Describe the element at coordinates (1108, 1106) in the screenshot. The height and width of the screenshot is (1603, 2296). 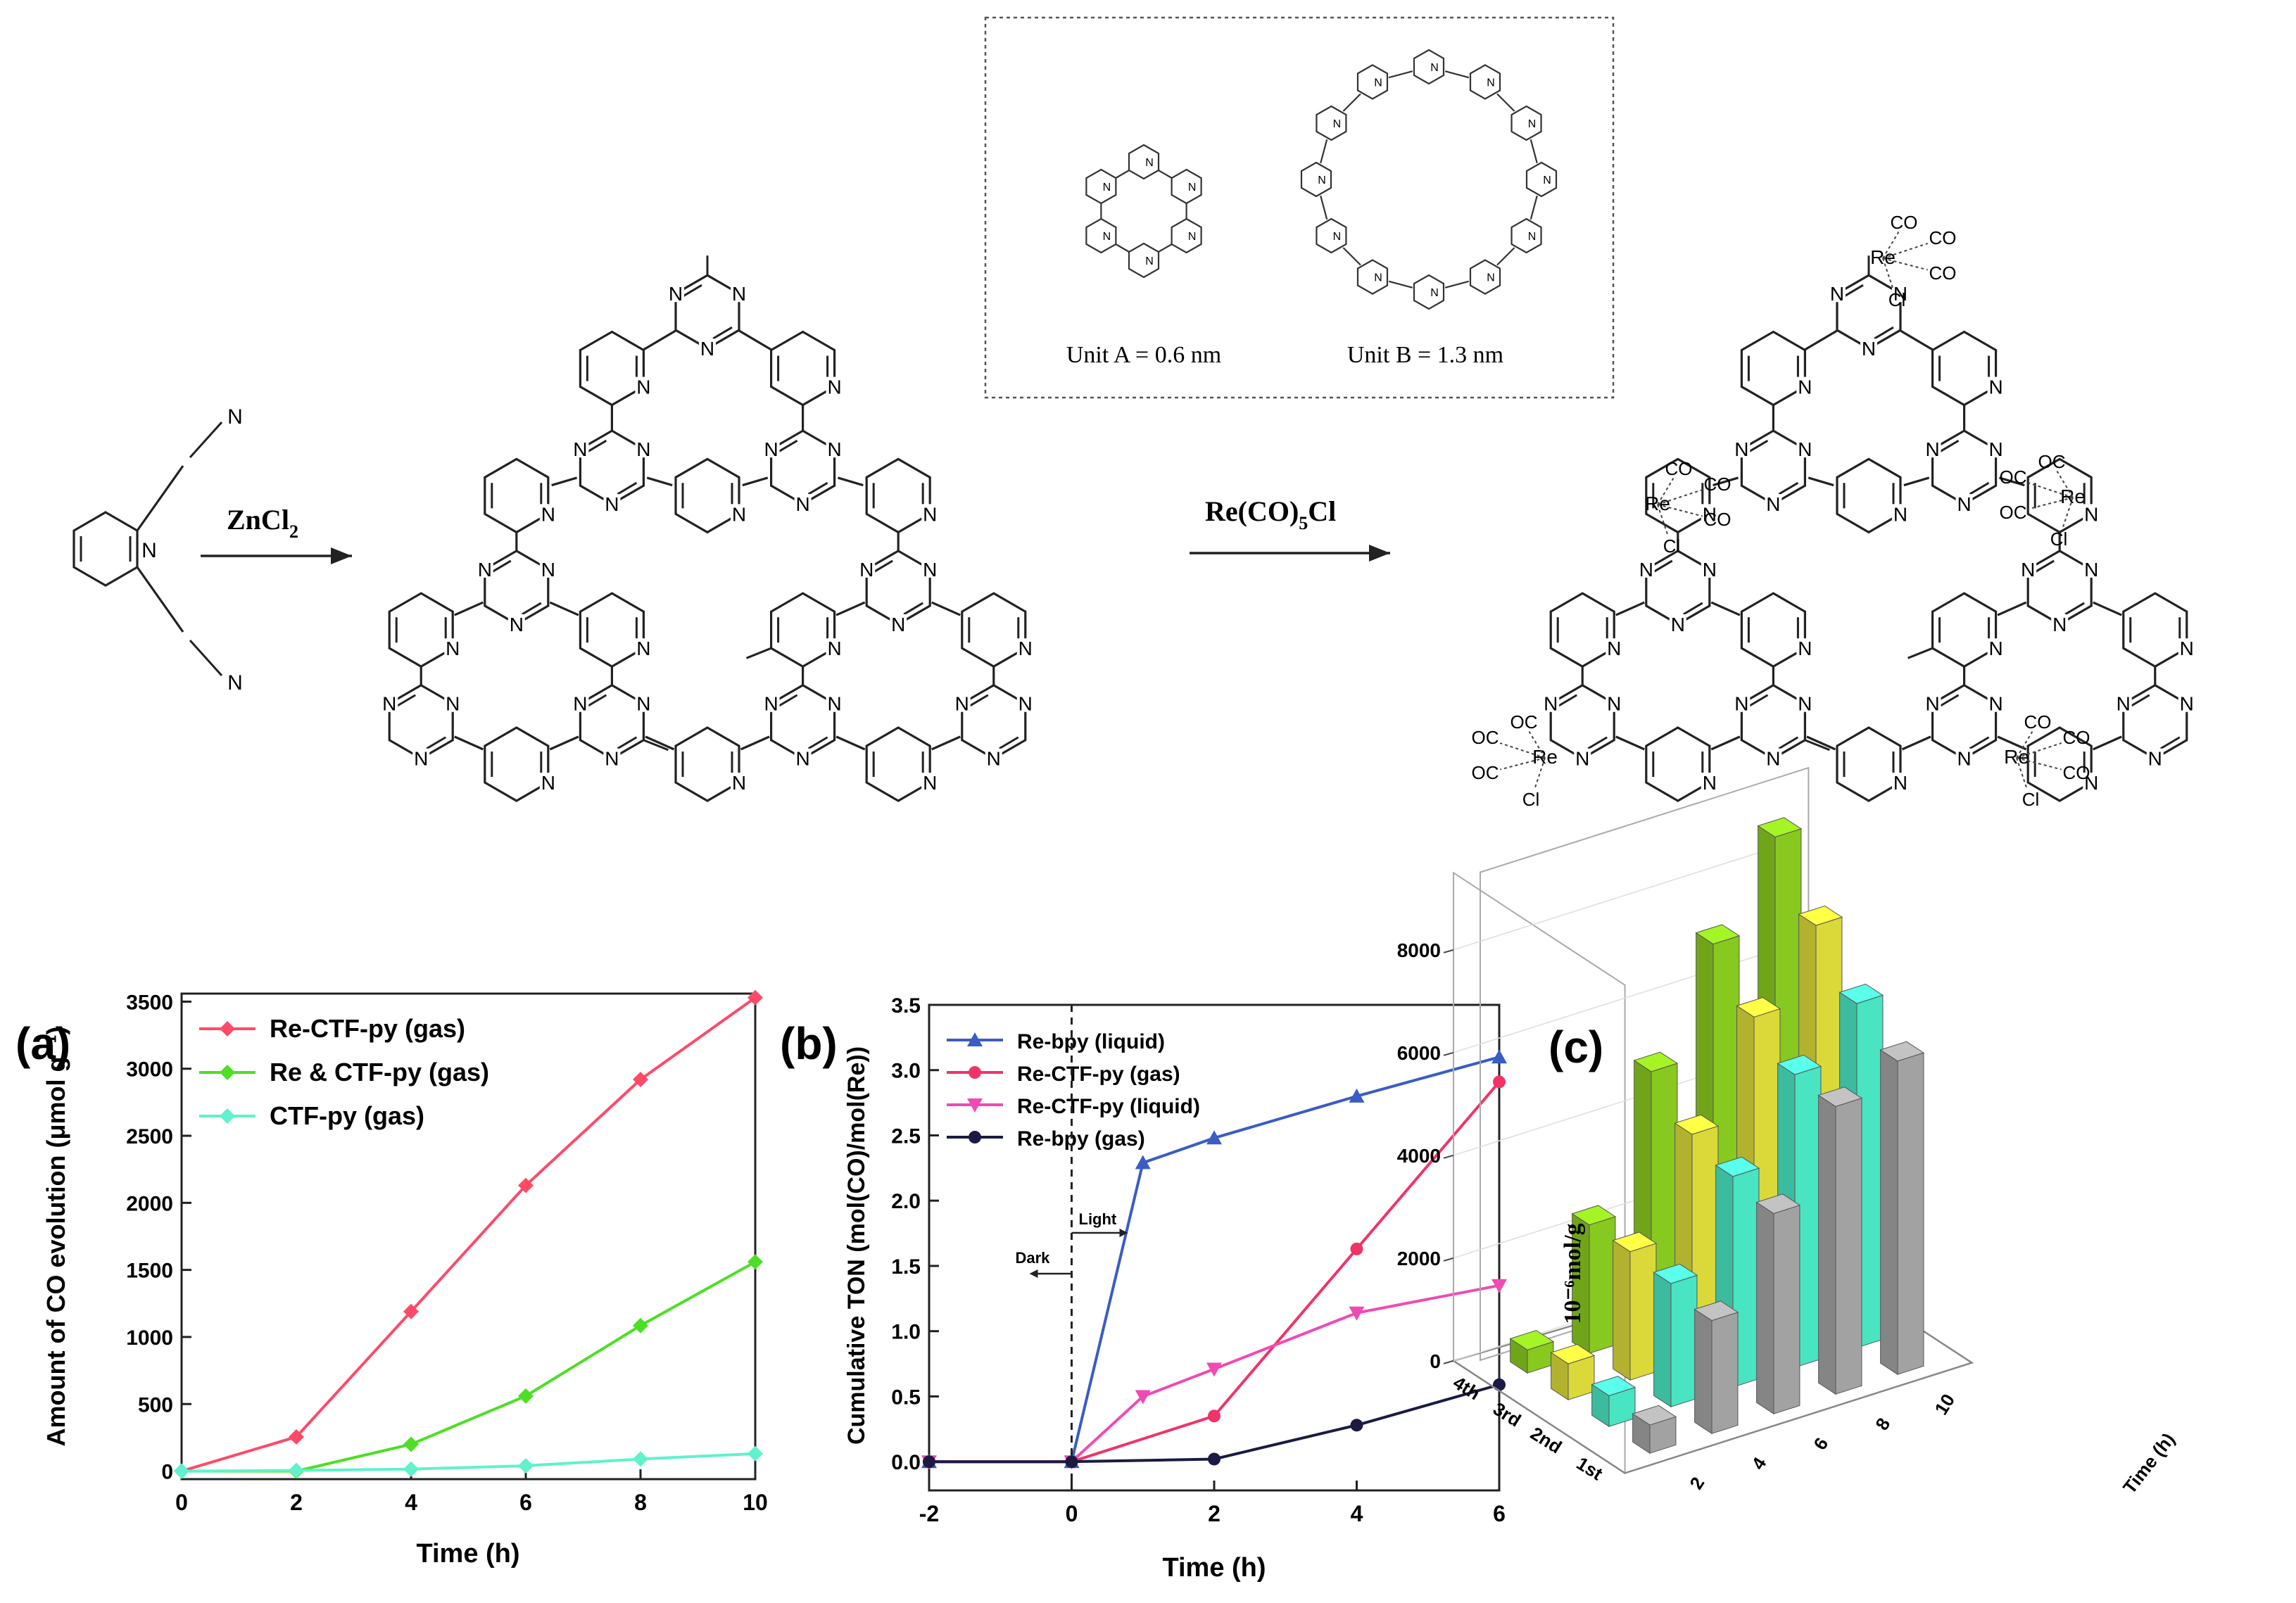
I see `legend-entry: Re-CTF-py (liquid)` at that location.